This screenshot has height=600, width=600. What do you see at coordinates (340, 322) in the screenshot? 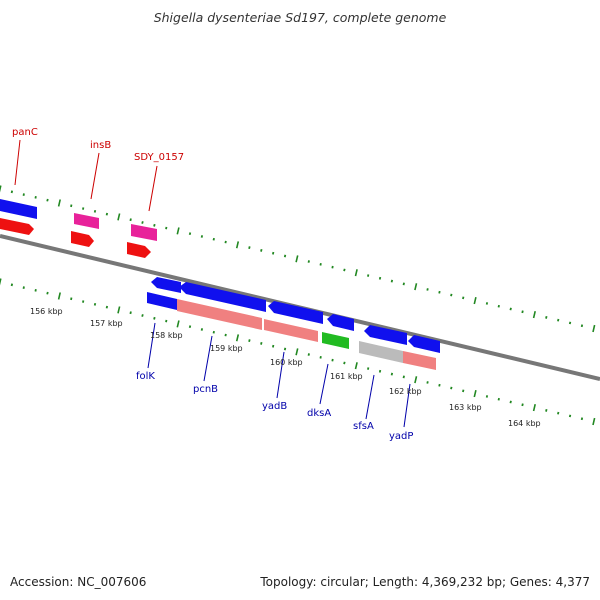
I see `feature-dksA-cds` at bounding box center [340, 322].